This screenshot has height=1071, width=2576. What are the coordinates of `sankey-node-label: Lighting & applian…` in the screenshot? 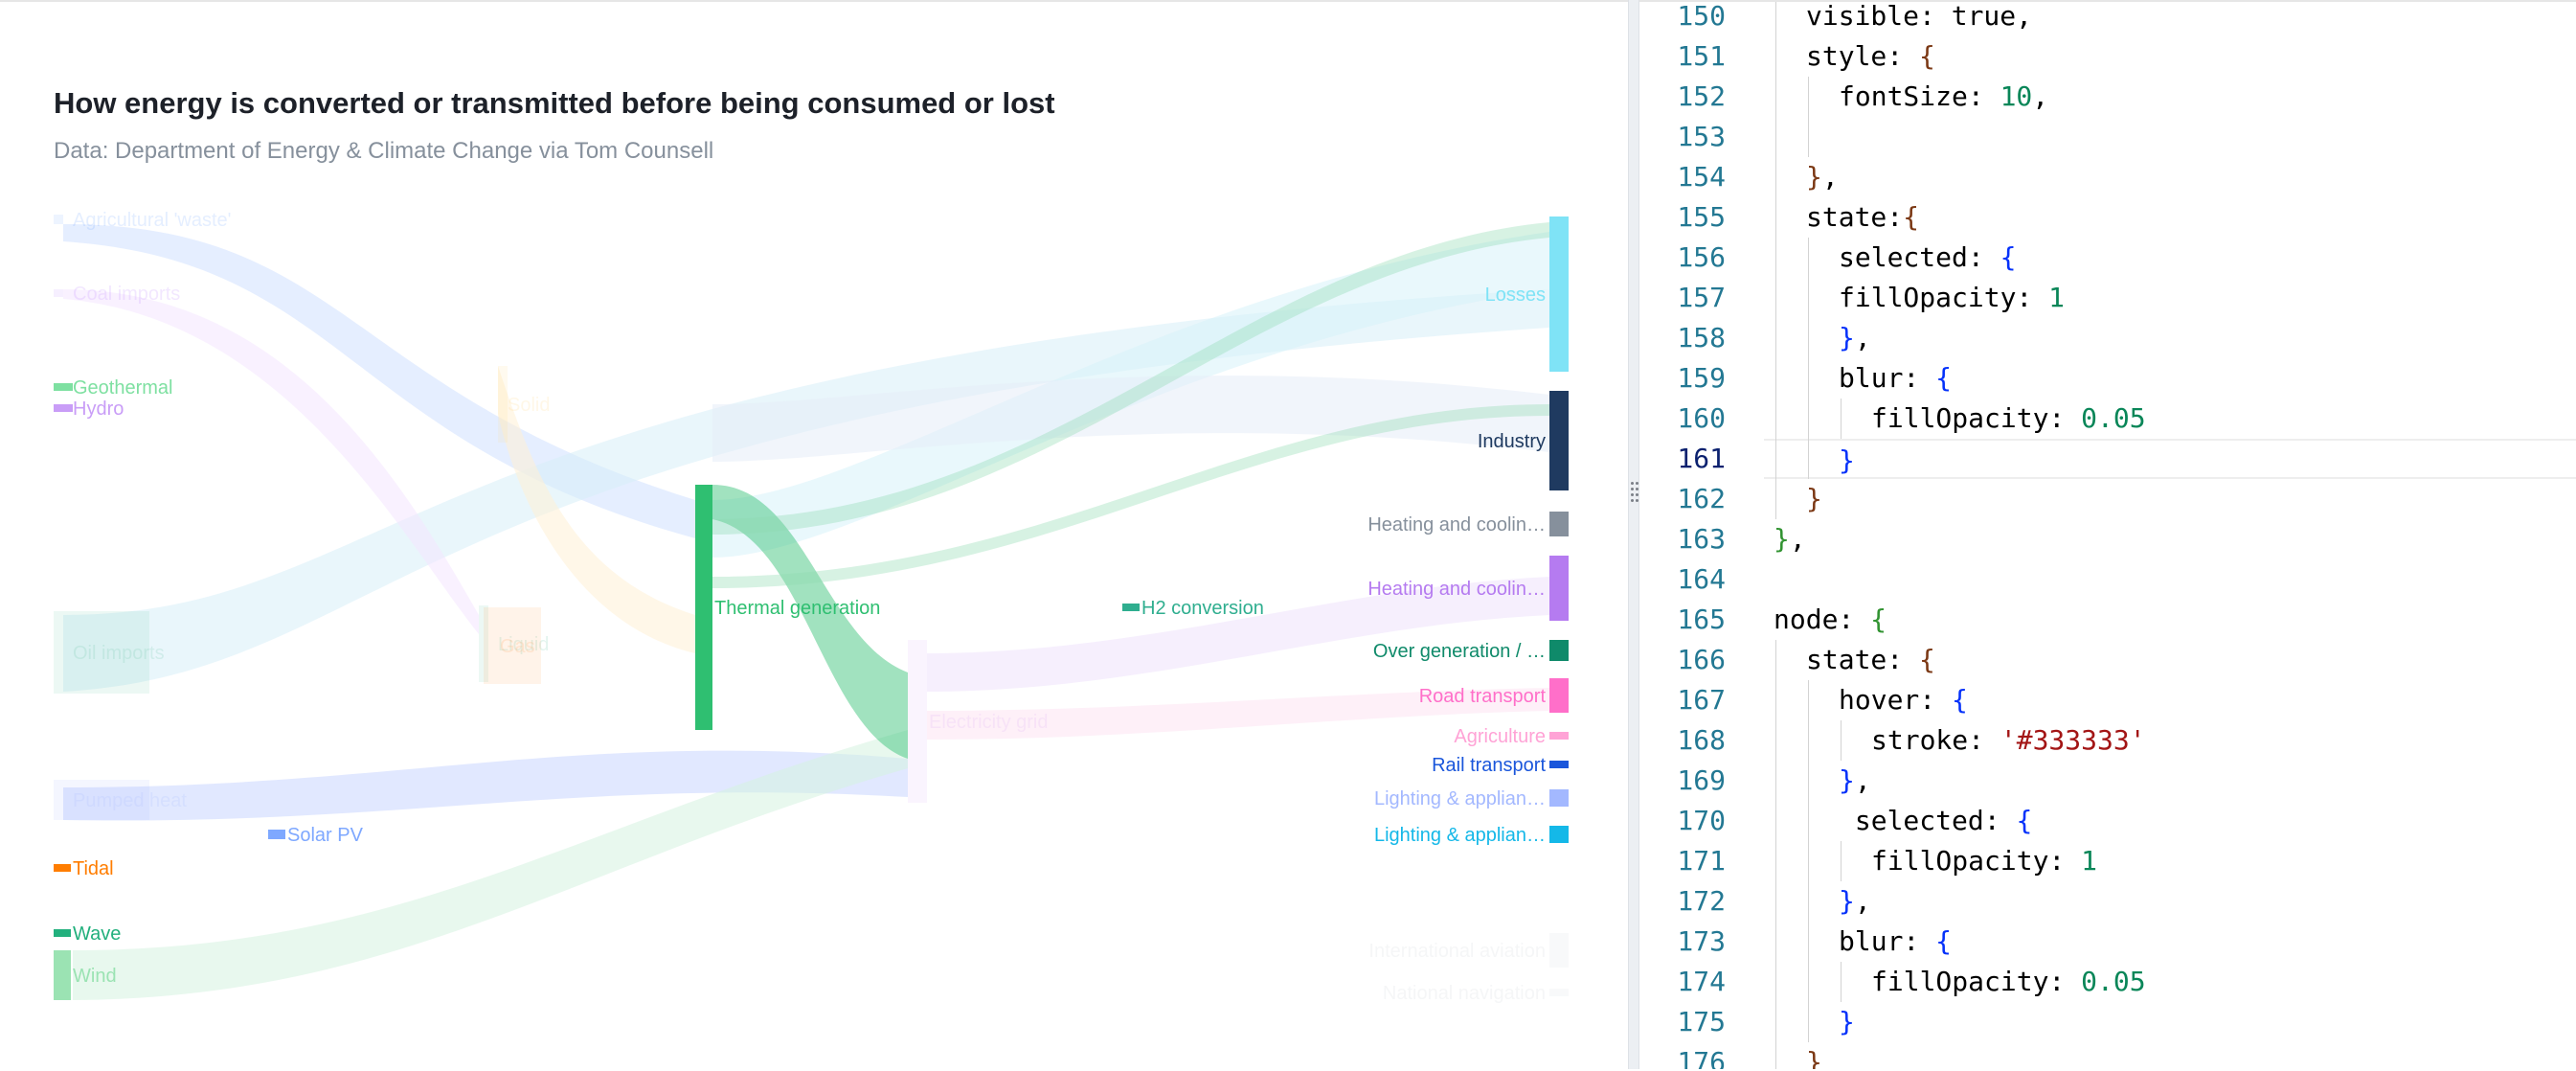 It's located at (1460, 799).